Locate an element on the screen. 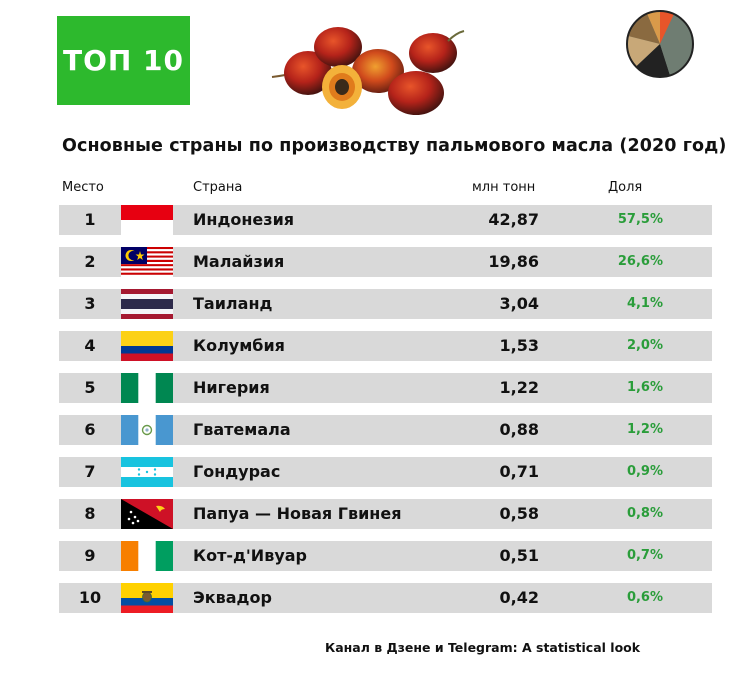 This screenshot has width=729, height=674. column-header-country: Страна is located at coordinates (218, 187).